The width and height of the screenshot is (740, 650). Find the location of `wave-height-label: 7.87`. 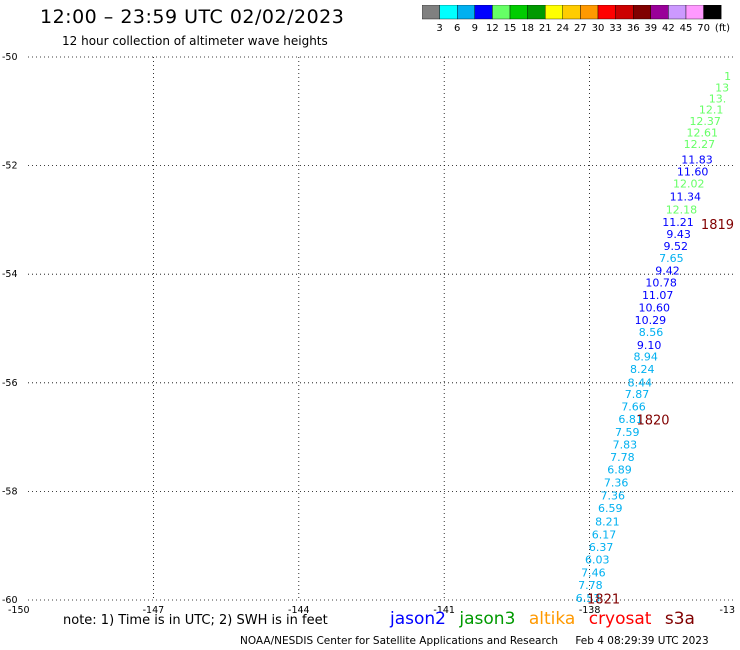

wave-height-label: 7.87 is located at coordinates (637, 394).